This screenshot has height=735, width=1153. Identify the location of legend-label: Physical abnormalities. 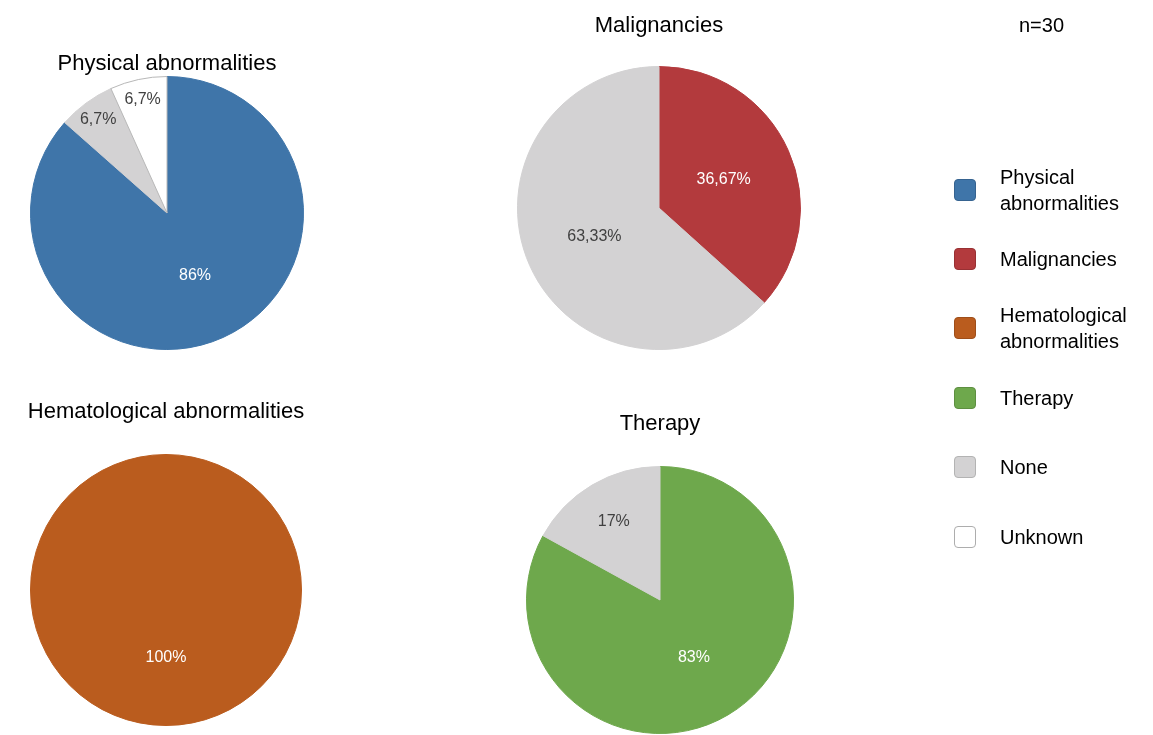
(1060, 190).